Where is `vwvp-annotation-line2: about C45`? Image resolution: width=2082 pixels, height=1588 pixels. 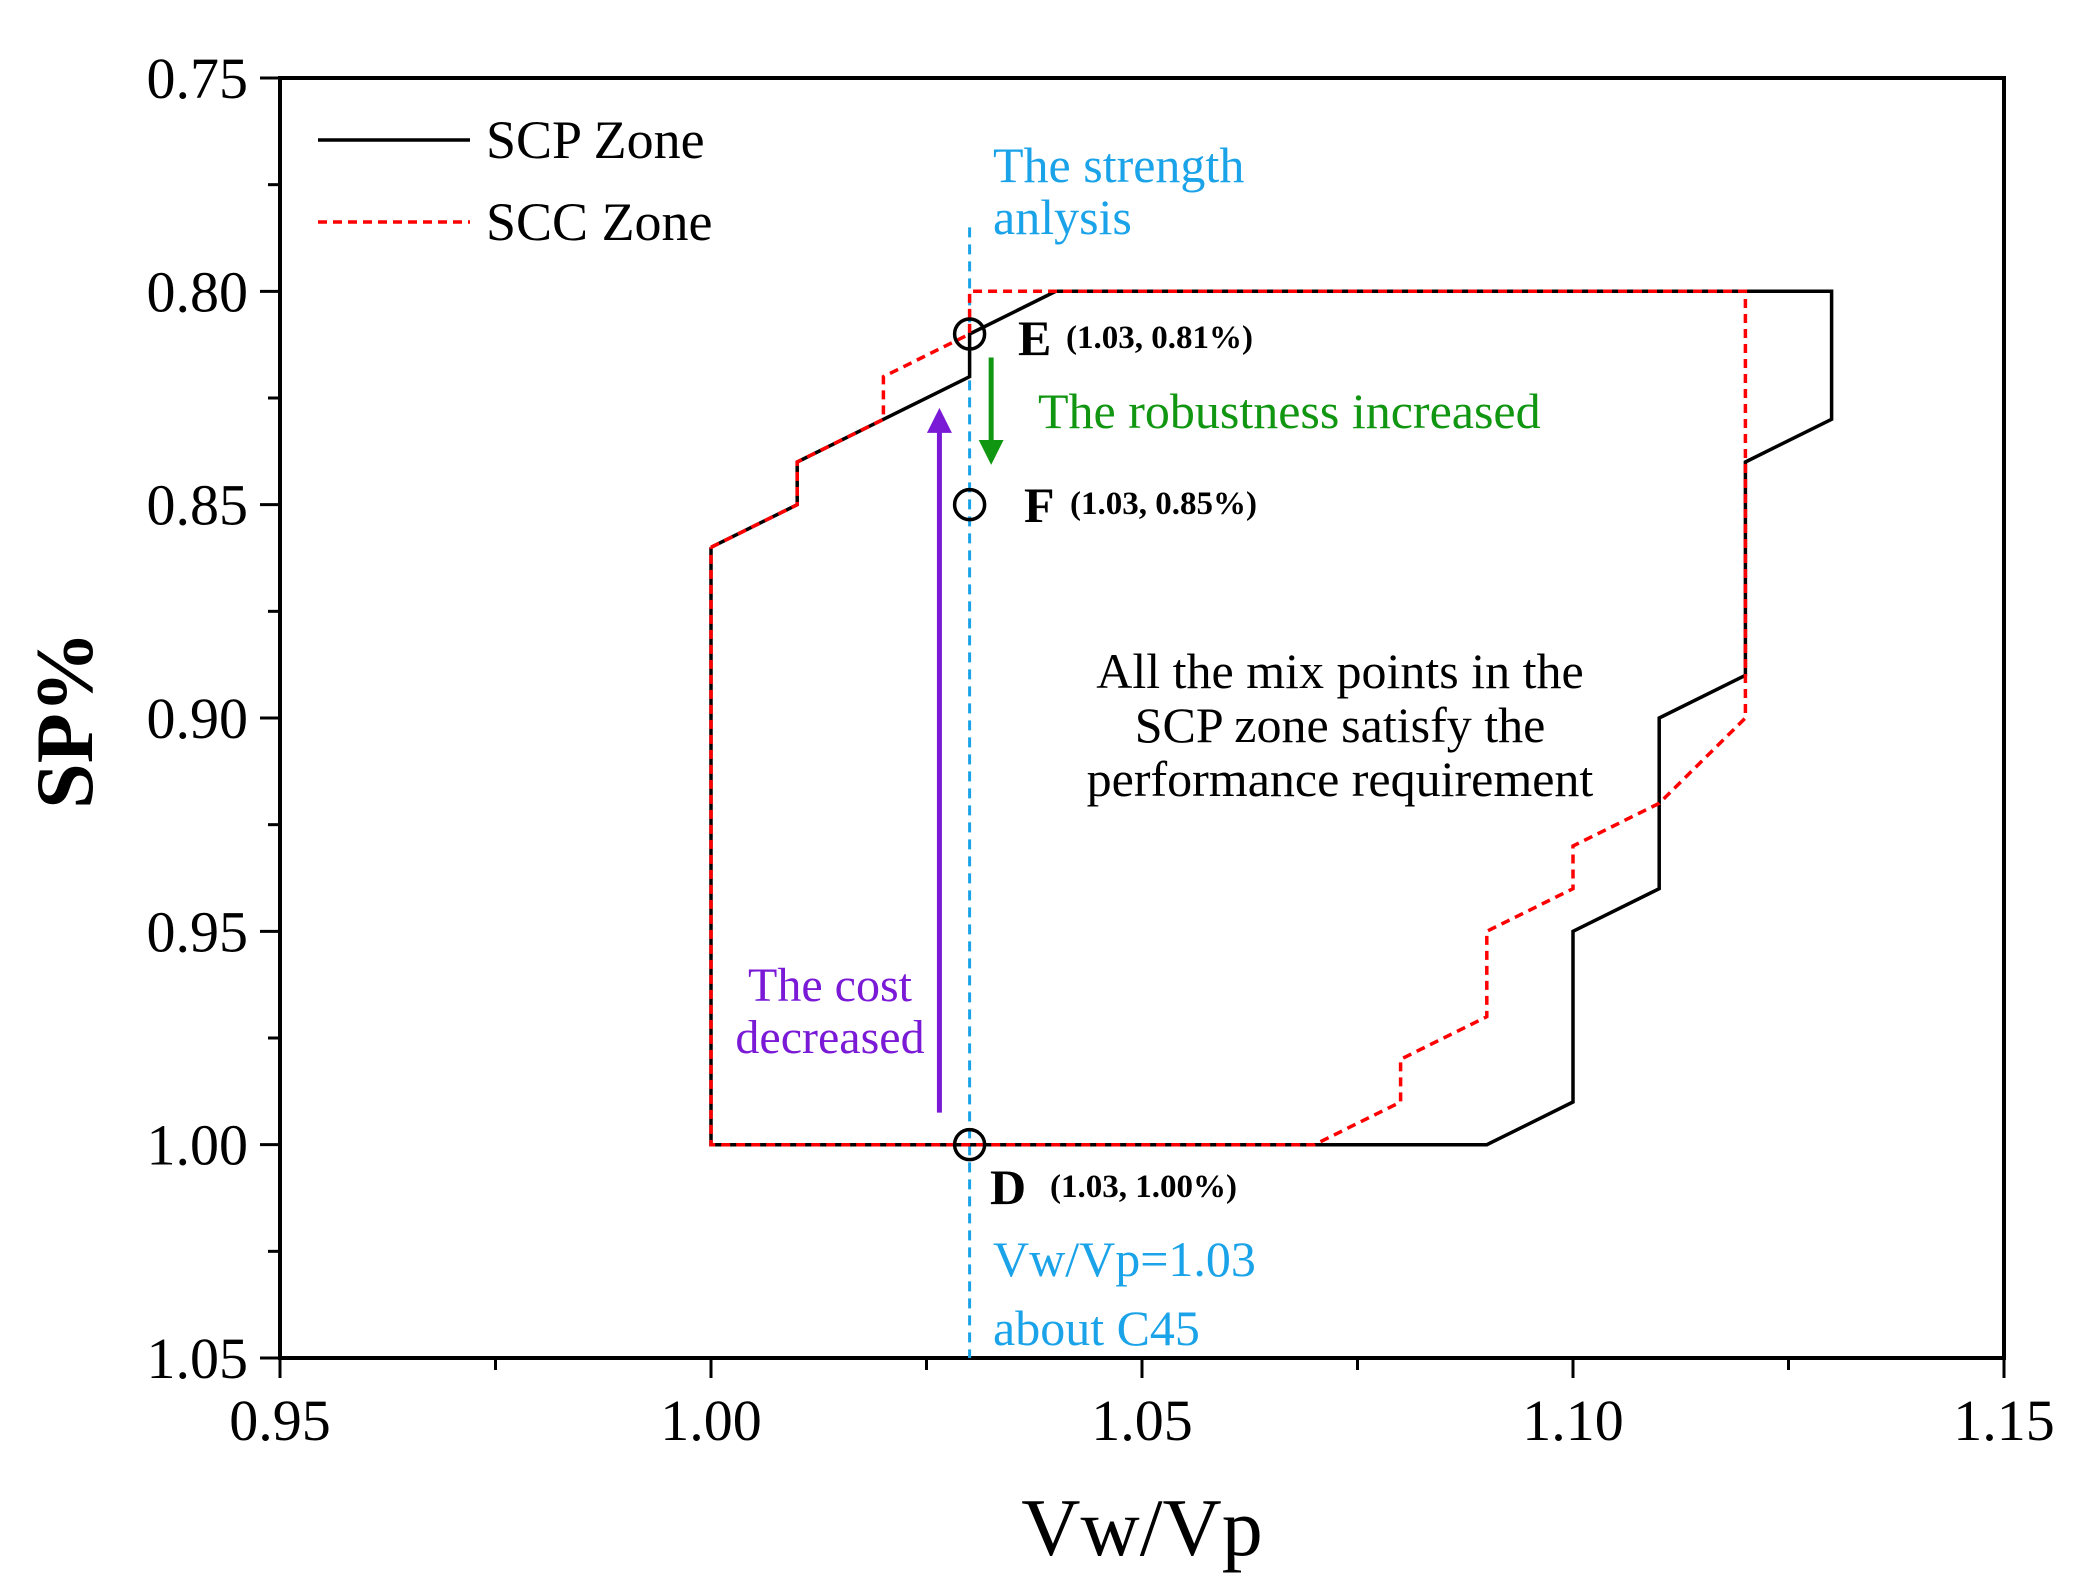 vwvp-annotation-line2: about C45 is located at coordinates (1096, 1328).